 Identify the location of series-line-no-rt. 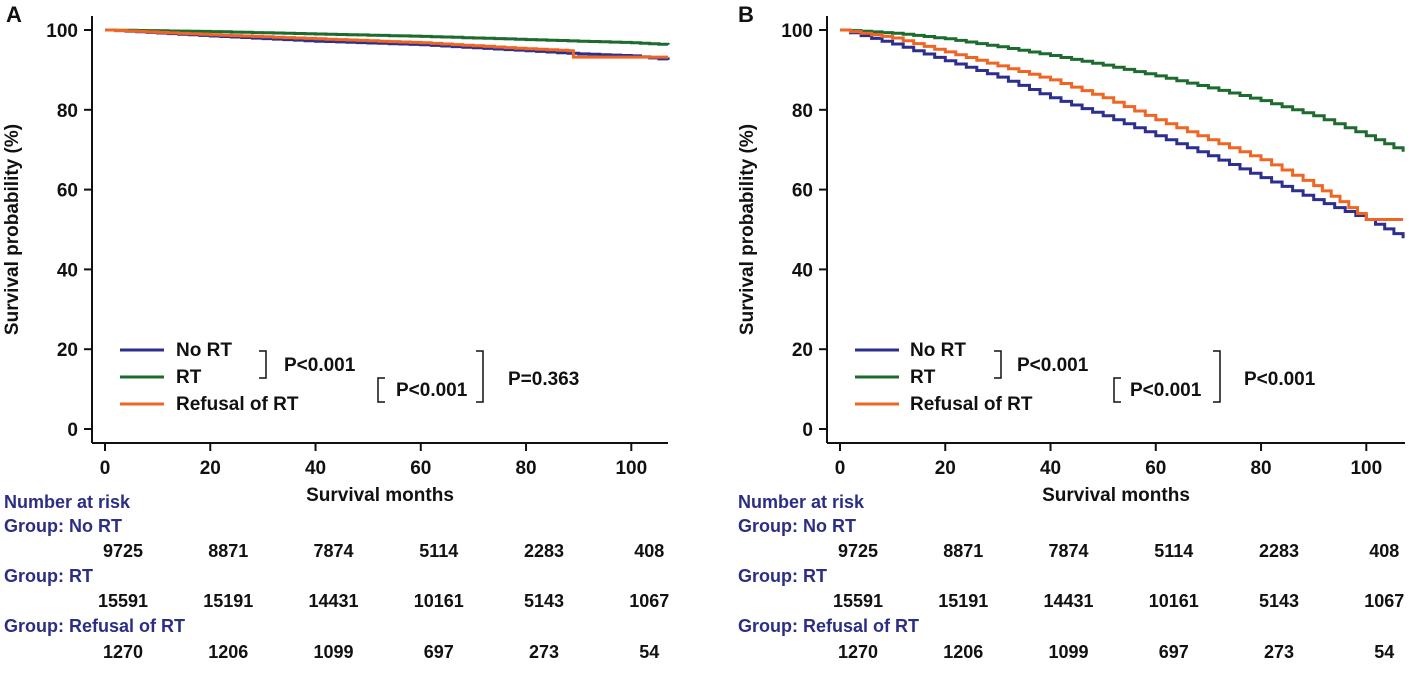
(1122, 133).